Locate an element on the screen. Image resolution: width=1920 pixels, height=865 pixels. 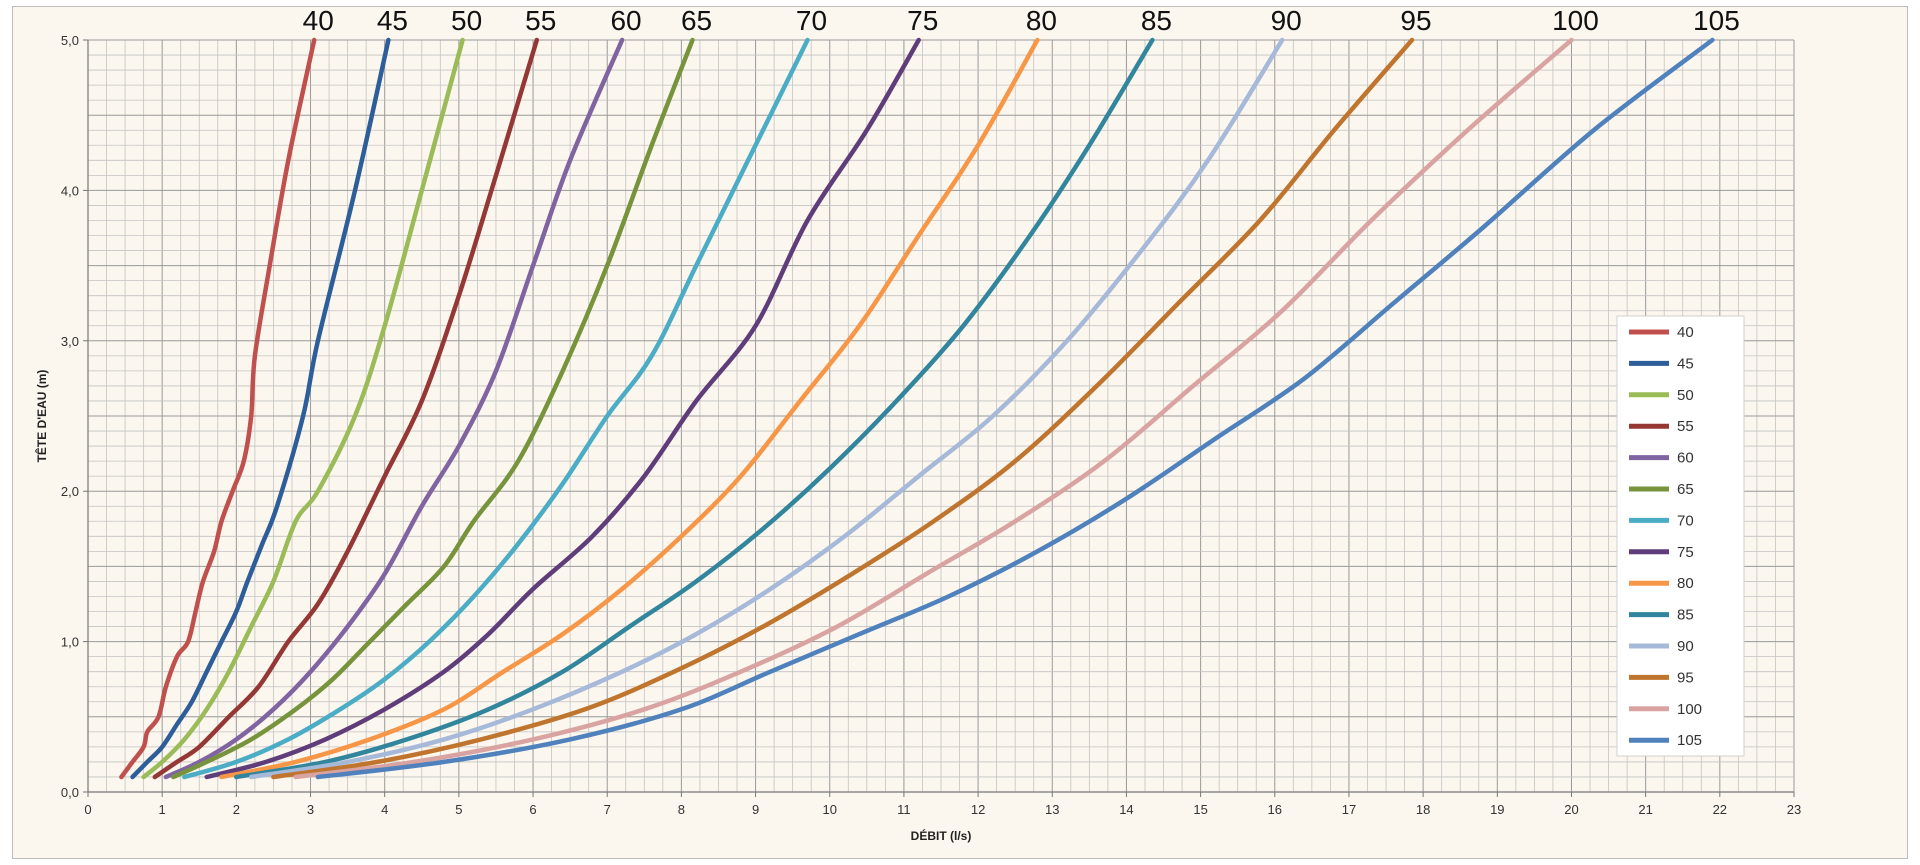
x-axis-title: DÉBIT (l/s) is located at coordinates (941, 835).